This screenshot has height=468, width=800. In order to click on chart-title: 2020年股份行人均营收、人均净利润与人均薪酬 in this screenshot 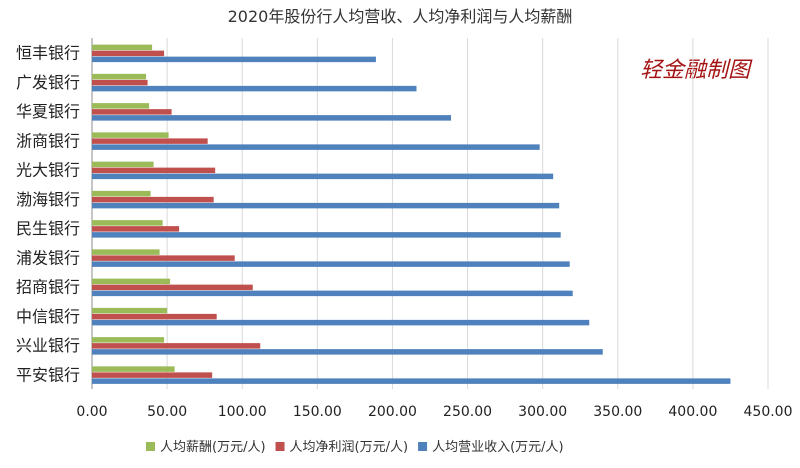, I will do `click(400, 16)`.